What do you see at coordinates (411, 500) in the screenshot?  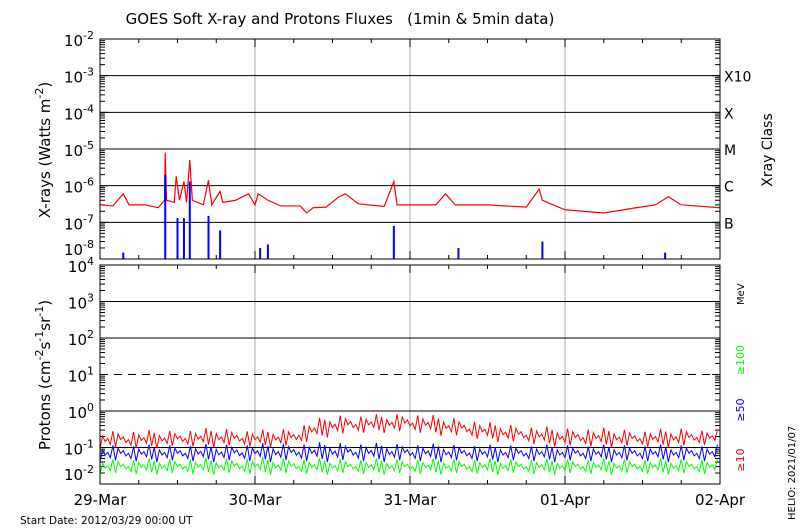 I see `x-tick-label: 31-Mar` at bounding box center [411, 500].